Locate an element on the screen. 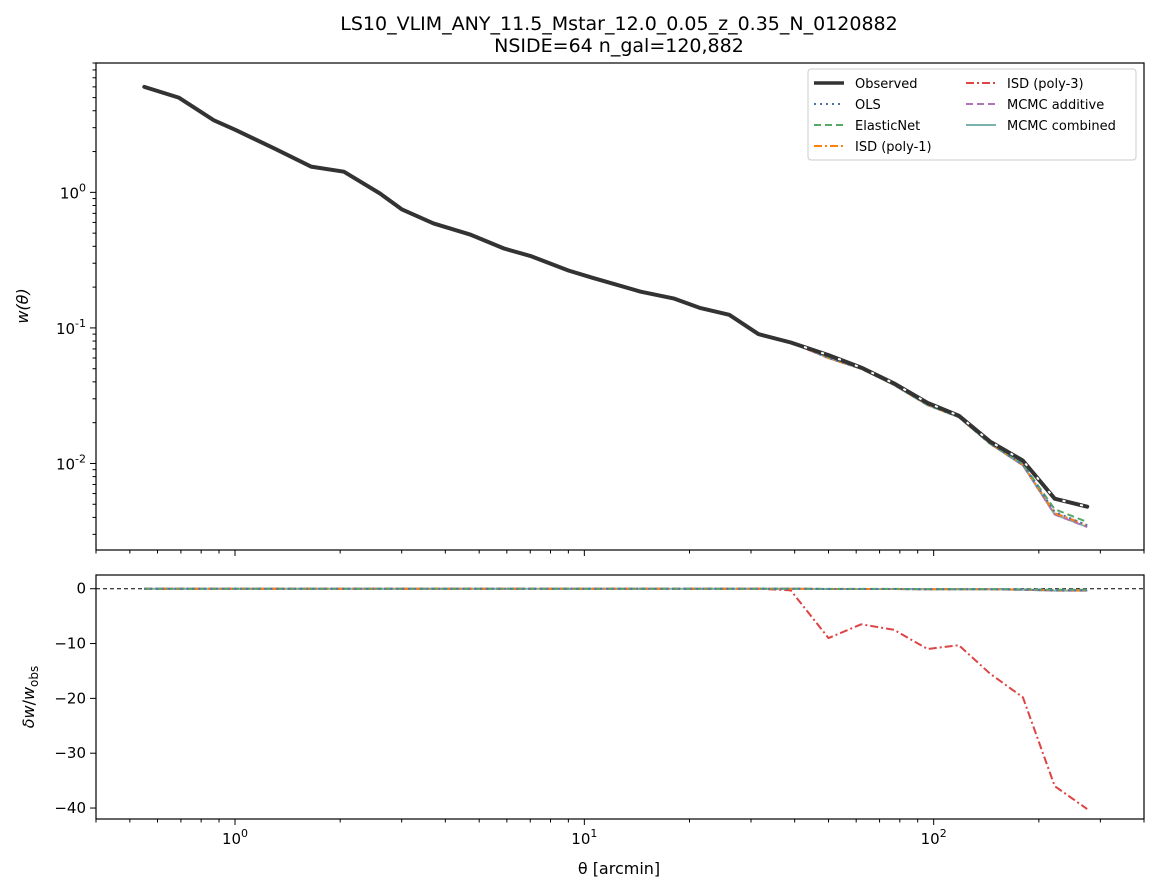 This screenshot has width=1155, height=891. legend-label: Observed is located at coordinates (886, 84).